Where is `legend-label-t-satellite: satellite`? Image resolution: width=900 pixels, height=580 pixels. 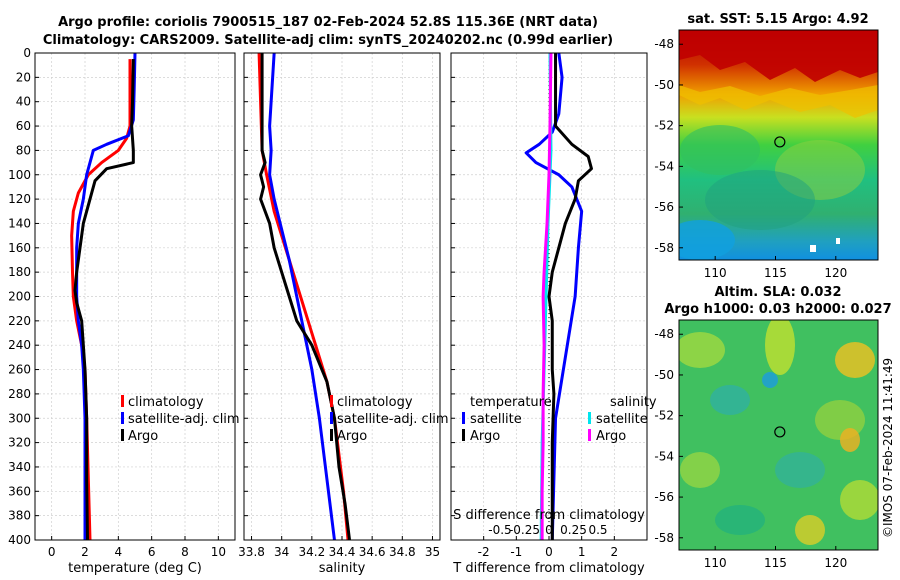
legend-label-t-satellite: satellite is located at coordinates (496, 419).